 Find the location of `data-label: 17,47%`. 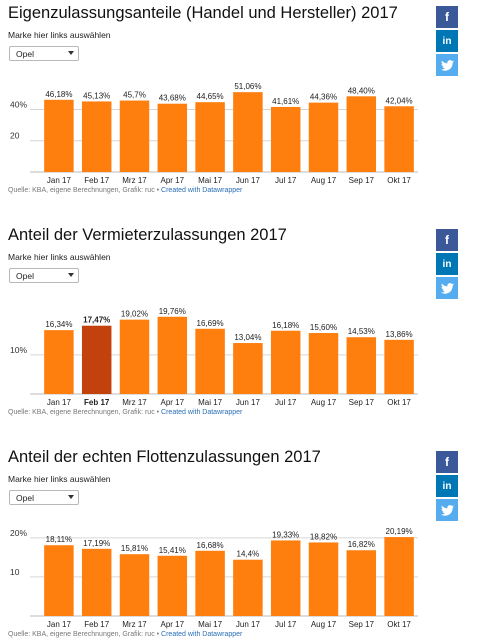

data-label: 17,47% is located at coordinates (96, 320).